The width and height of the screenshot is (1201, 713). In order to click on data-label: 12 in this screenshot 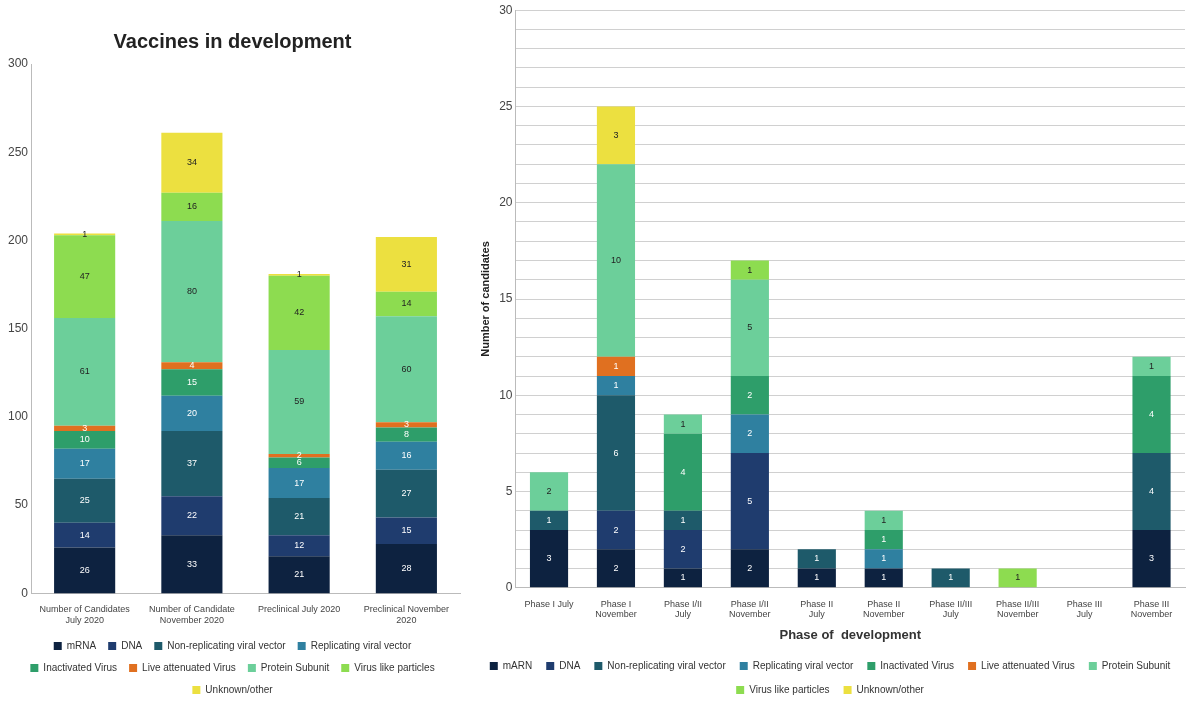, I will do `click(299, 545)`.